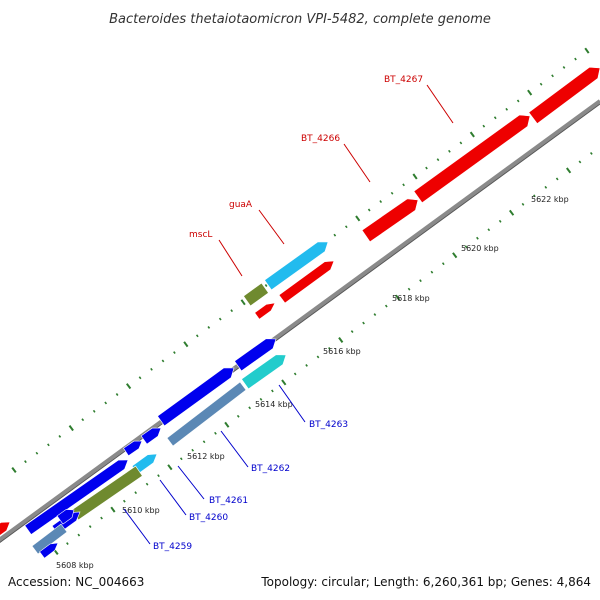  I want to click on gene-label-guaa: guaA, so click(241, 205).